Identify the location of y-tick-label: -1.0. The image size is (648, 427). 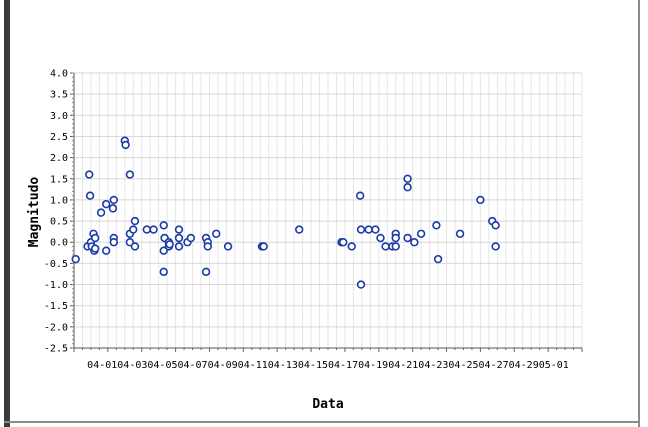
(56, 285).